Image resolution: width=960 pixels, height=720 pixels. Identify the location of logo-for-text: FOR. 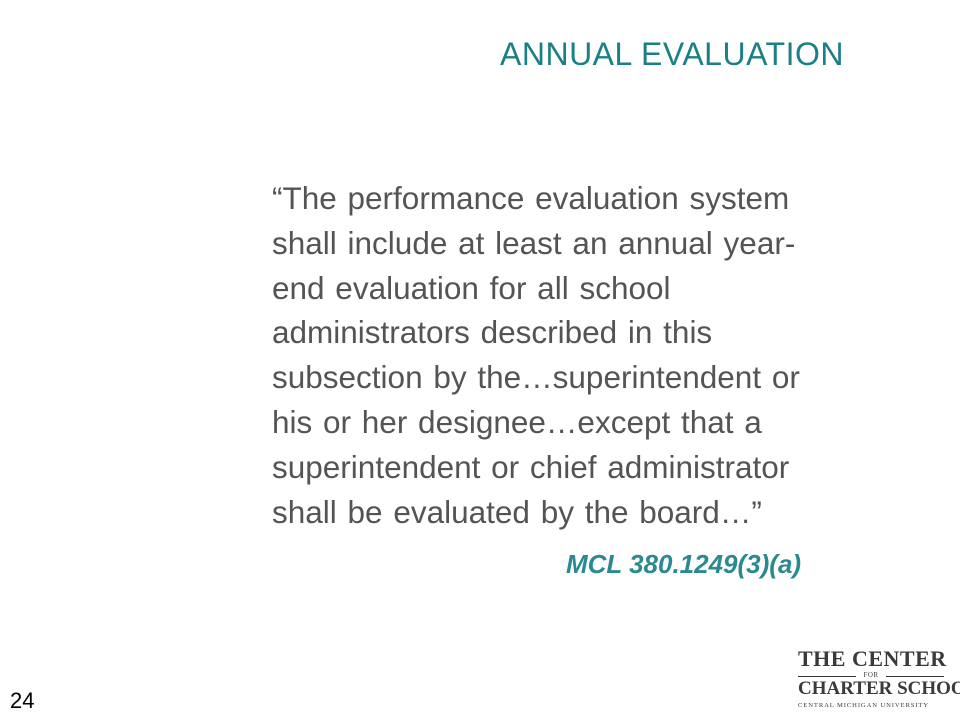
(871, 675).